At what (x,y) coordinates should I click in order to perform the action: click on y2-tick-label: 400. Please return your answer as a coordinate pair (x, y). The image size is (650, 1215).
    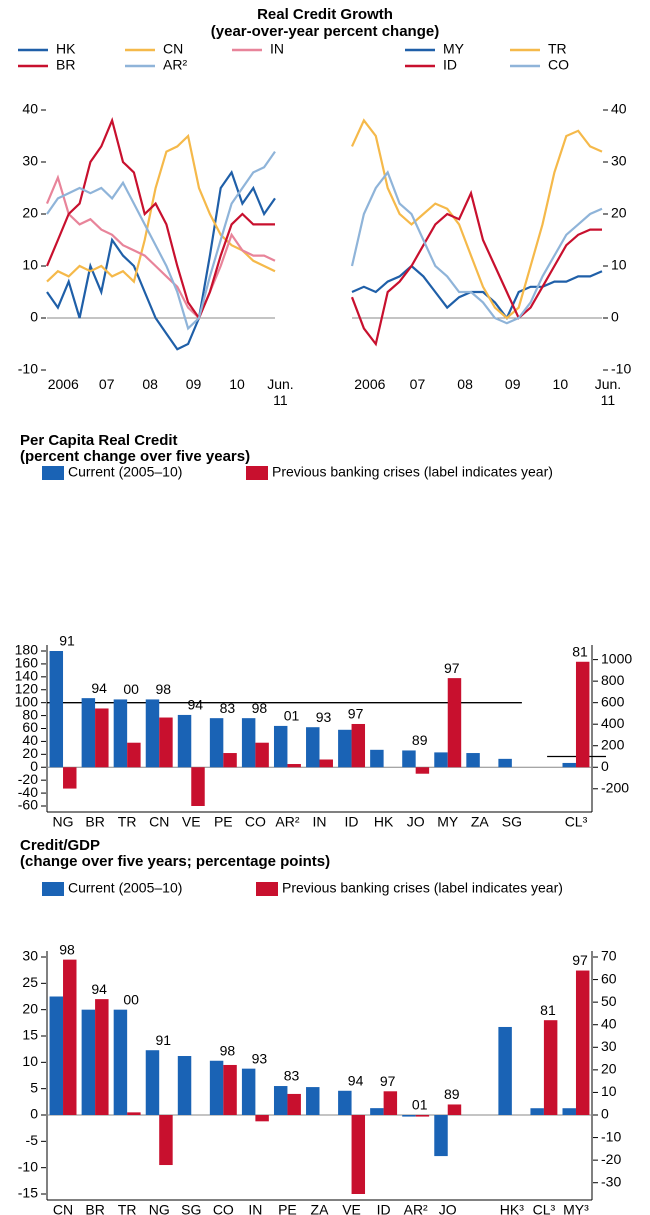
    Looking at the image, I should click on (613, 723).